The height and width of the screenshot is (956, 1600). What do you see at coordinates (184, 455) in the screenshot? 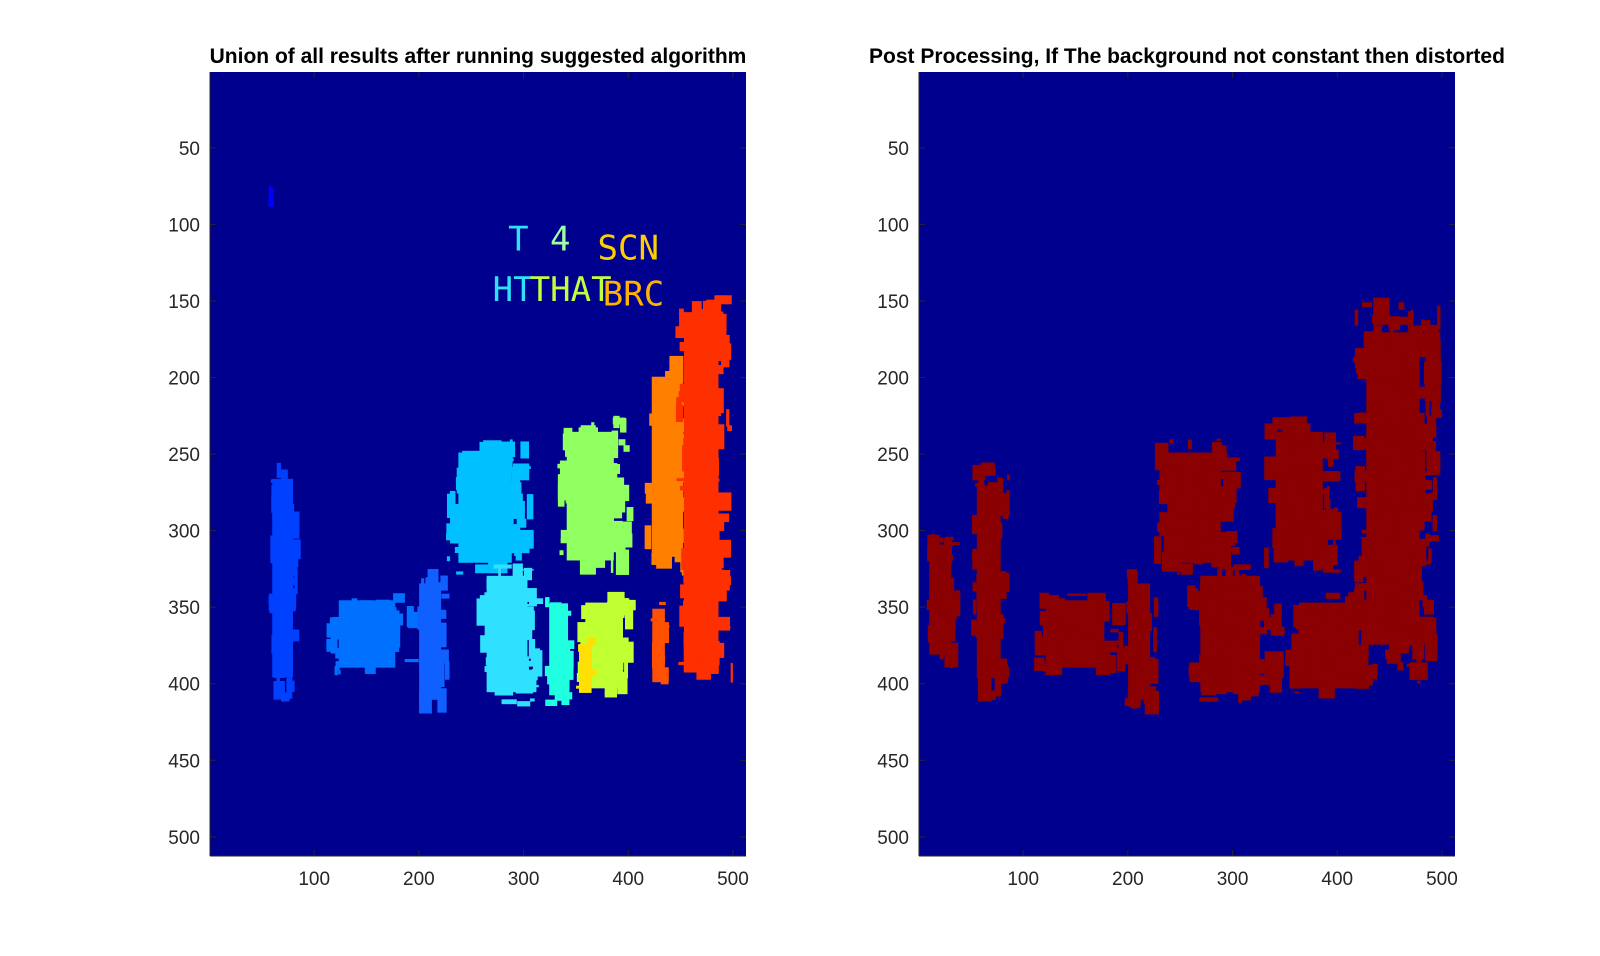
I see `y-tick-label: 250` at bounding box center [184, 455].